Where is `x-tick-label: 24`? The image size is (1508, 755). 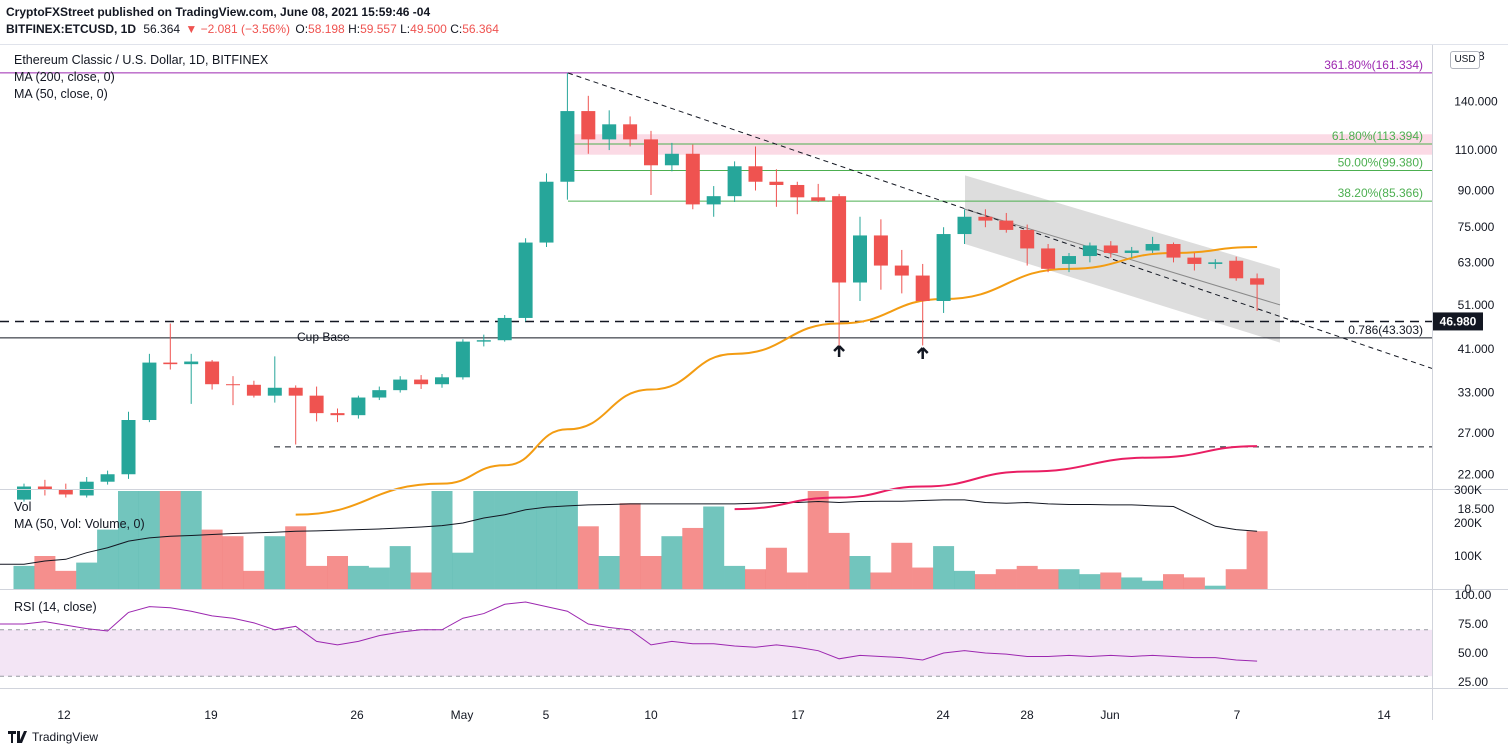 x-tick-label: 24 is located at coordinates (943, 715).